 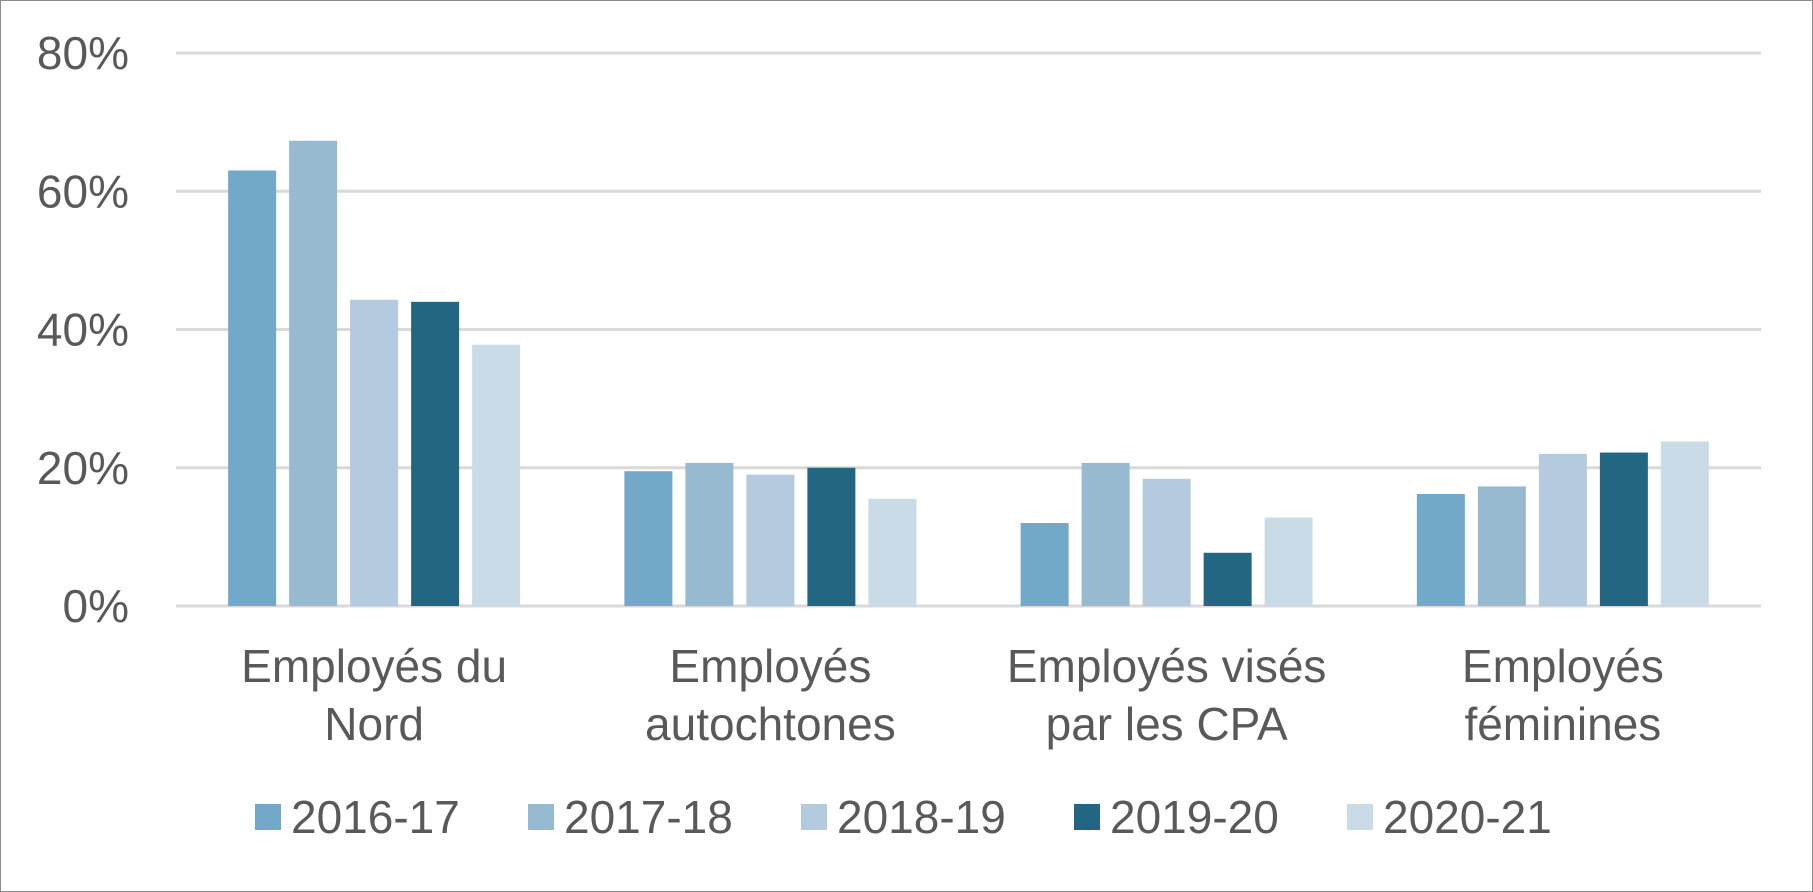 I want to click on x-tick-label: féminines, so click(x=1562, y=724).